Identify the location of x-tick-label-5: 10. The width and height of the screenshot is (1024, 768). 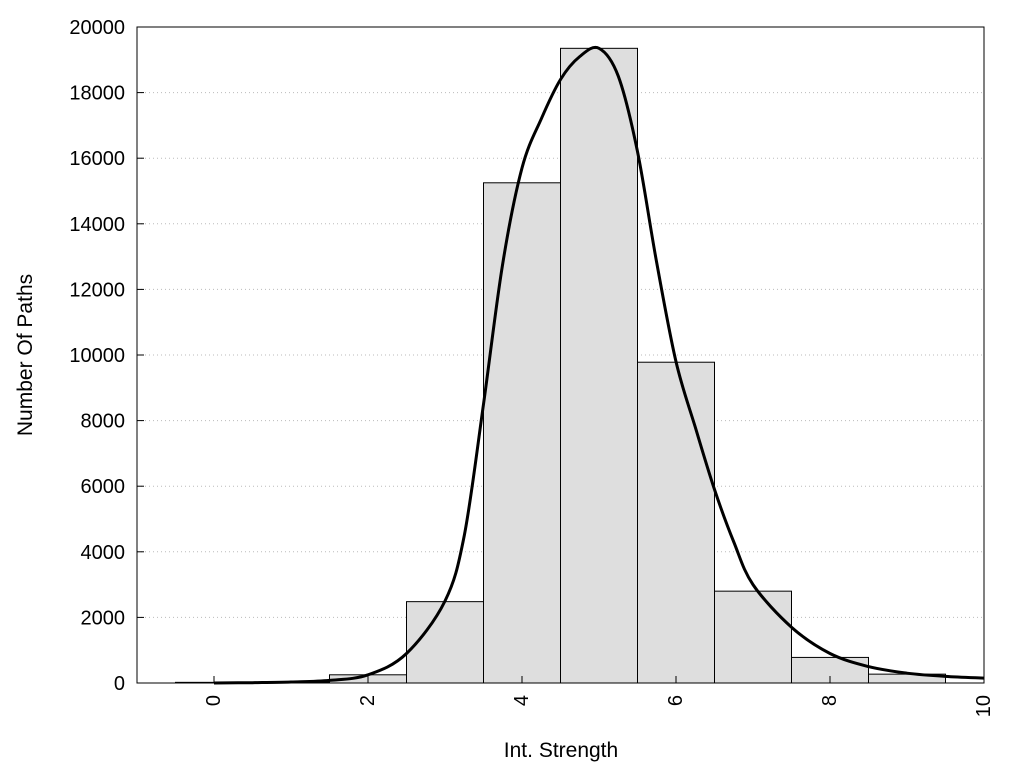
(984, 706).